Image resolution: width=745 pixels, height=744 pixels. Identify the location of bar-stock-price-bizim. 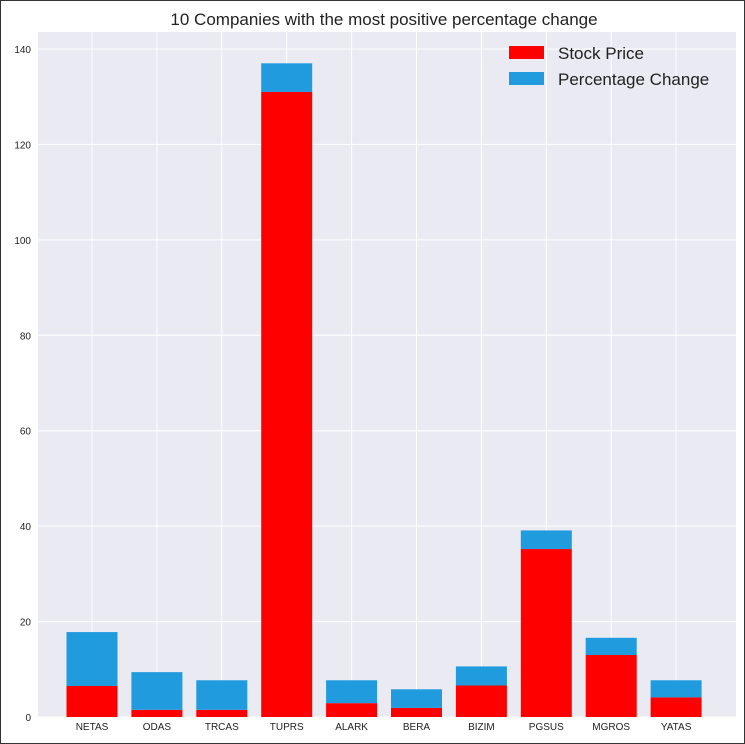
(481, 701).